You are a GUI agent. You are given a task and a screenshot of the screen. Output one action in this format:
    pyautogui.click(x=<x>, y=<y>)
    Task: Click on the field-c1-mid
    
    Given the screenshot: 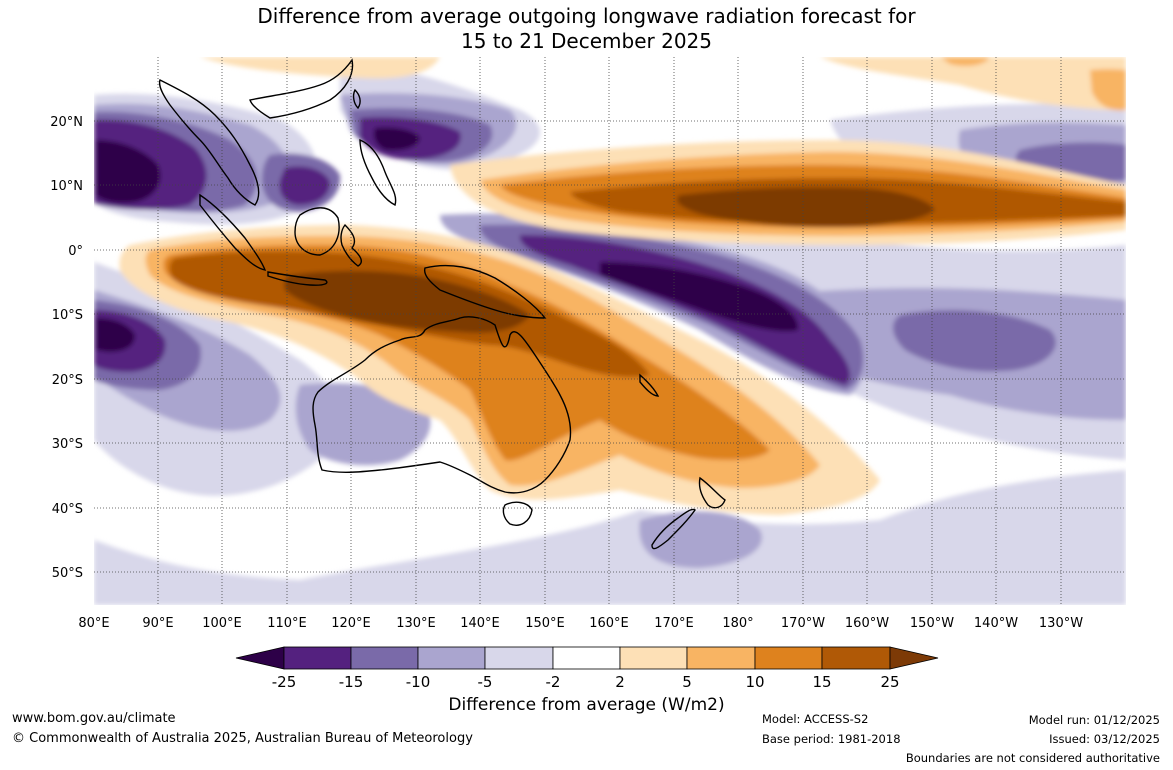 What is the action you would take?
    pyautogui.click(x=304, y=185)
    